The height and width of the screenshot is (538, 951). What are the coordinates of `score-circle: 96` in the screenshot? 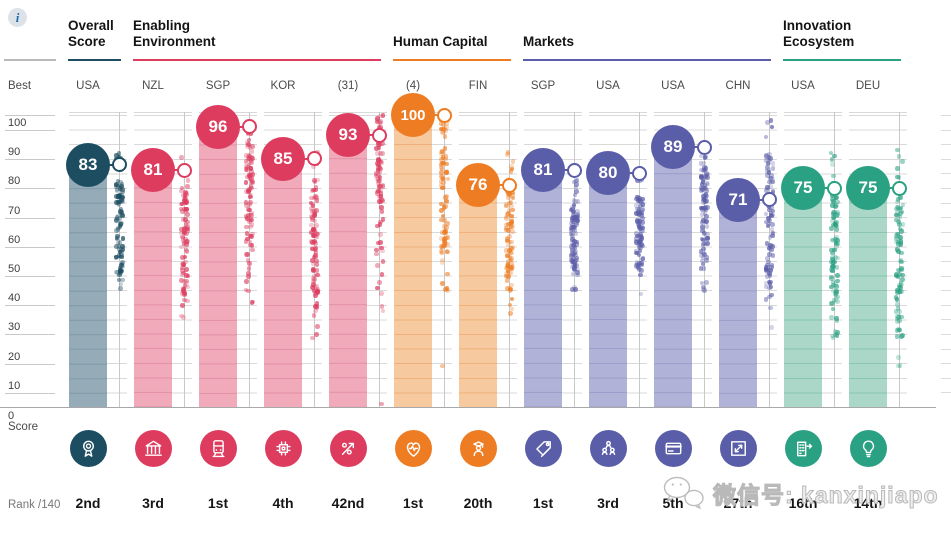 It's located at (218, 126).